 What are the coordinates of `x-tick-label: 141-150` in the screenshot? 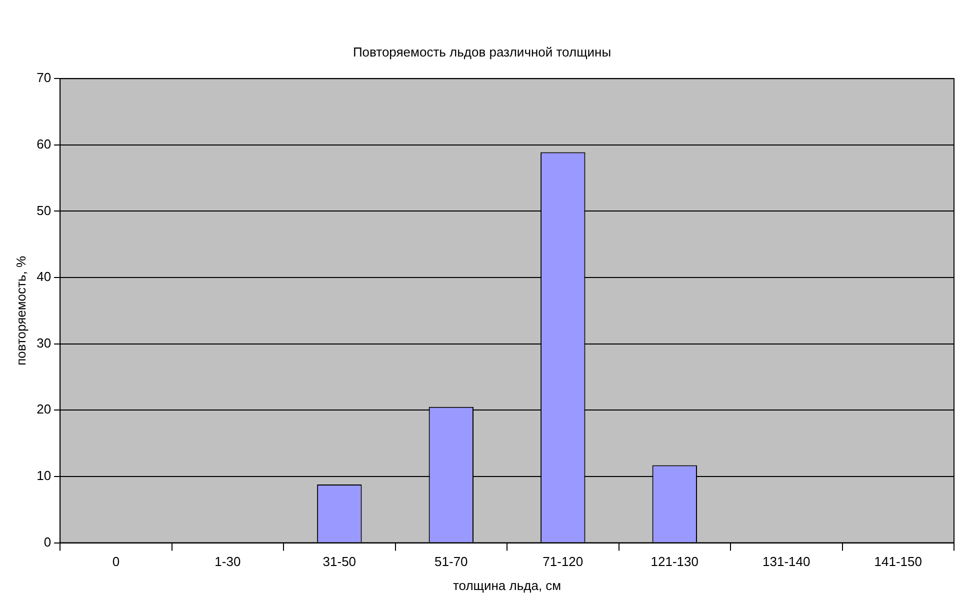 It's located at (898, 562).